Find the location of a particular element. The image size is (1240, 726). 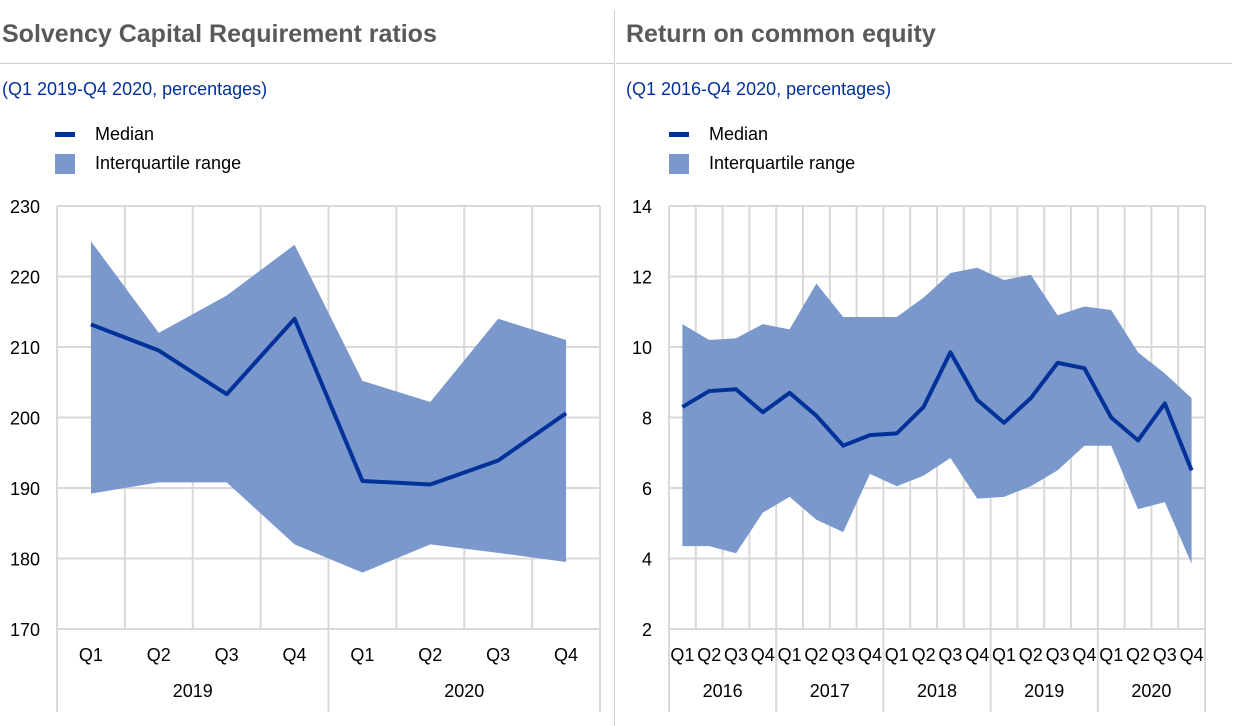

x-year-label: 2017 is located at coordinates (830, 691).